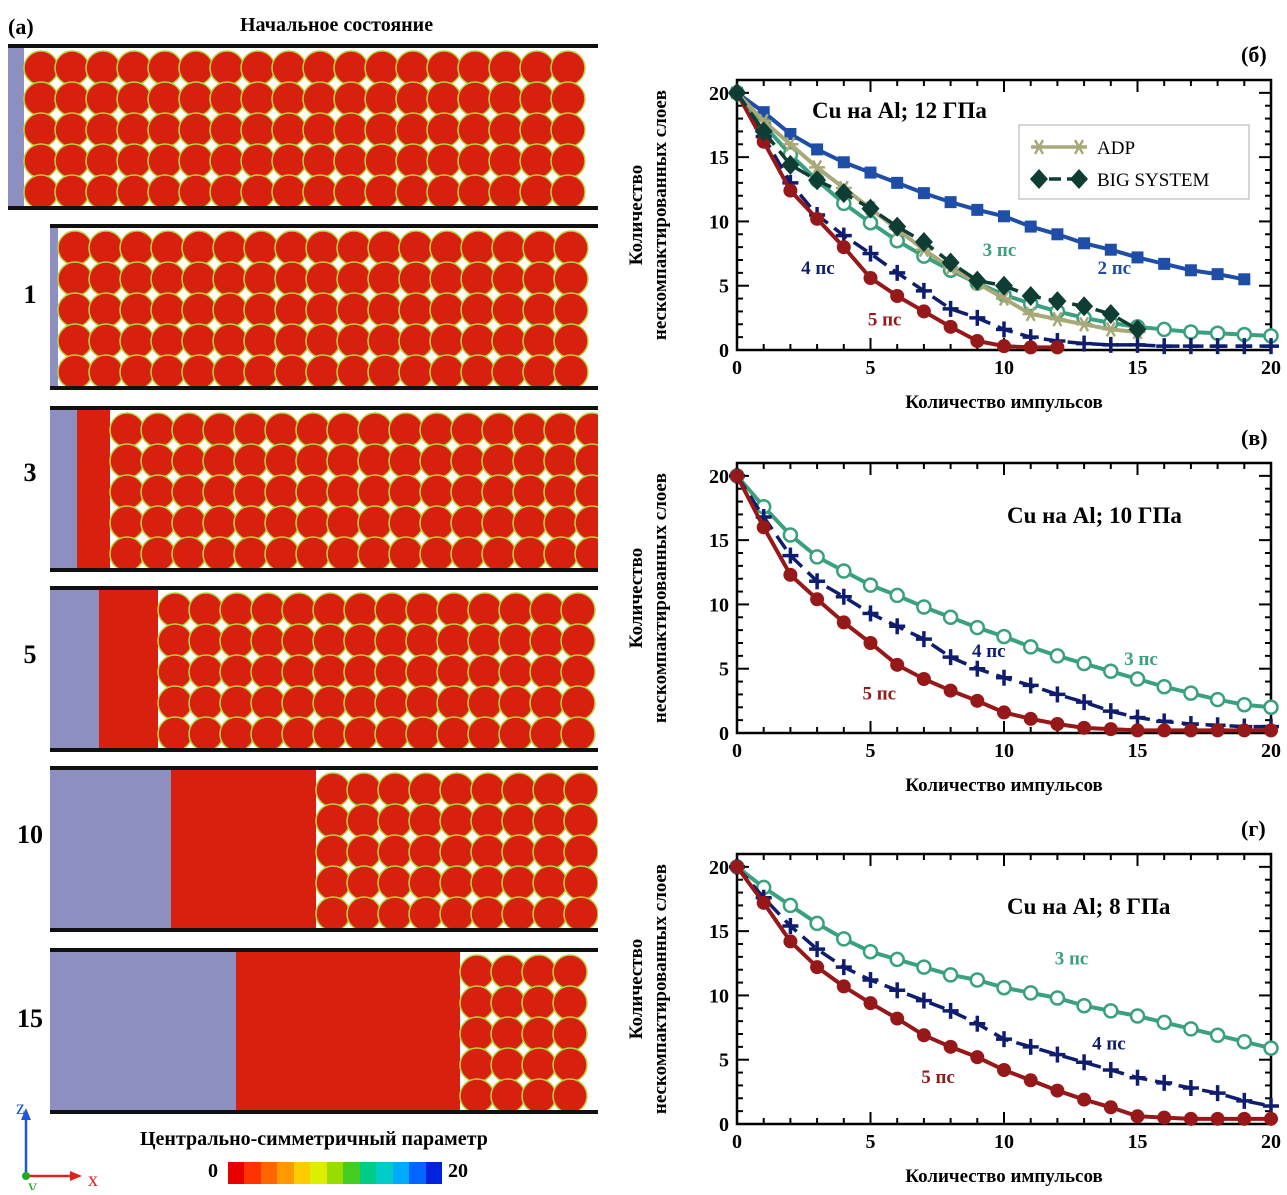 Image resolution: width=1287 pixels, height=1195 pixels. Describe the element at coordinates (1004, 751) in the screenshot. I see `x-tick-label: 10` at that location.